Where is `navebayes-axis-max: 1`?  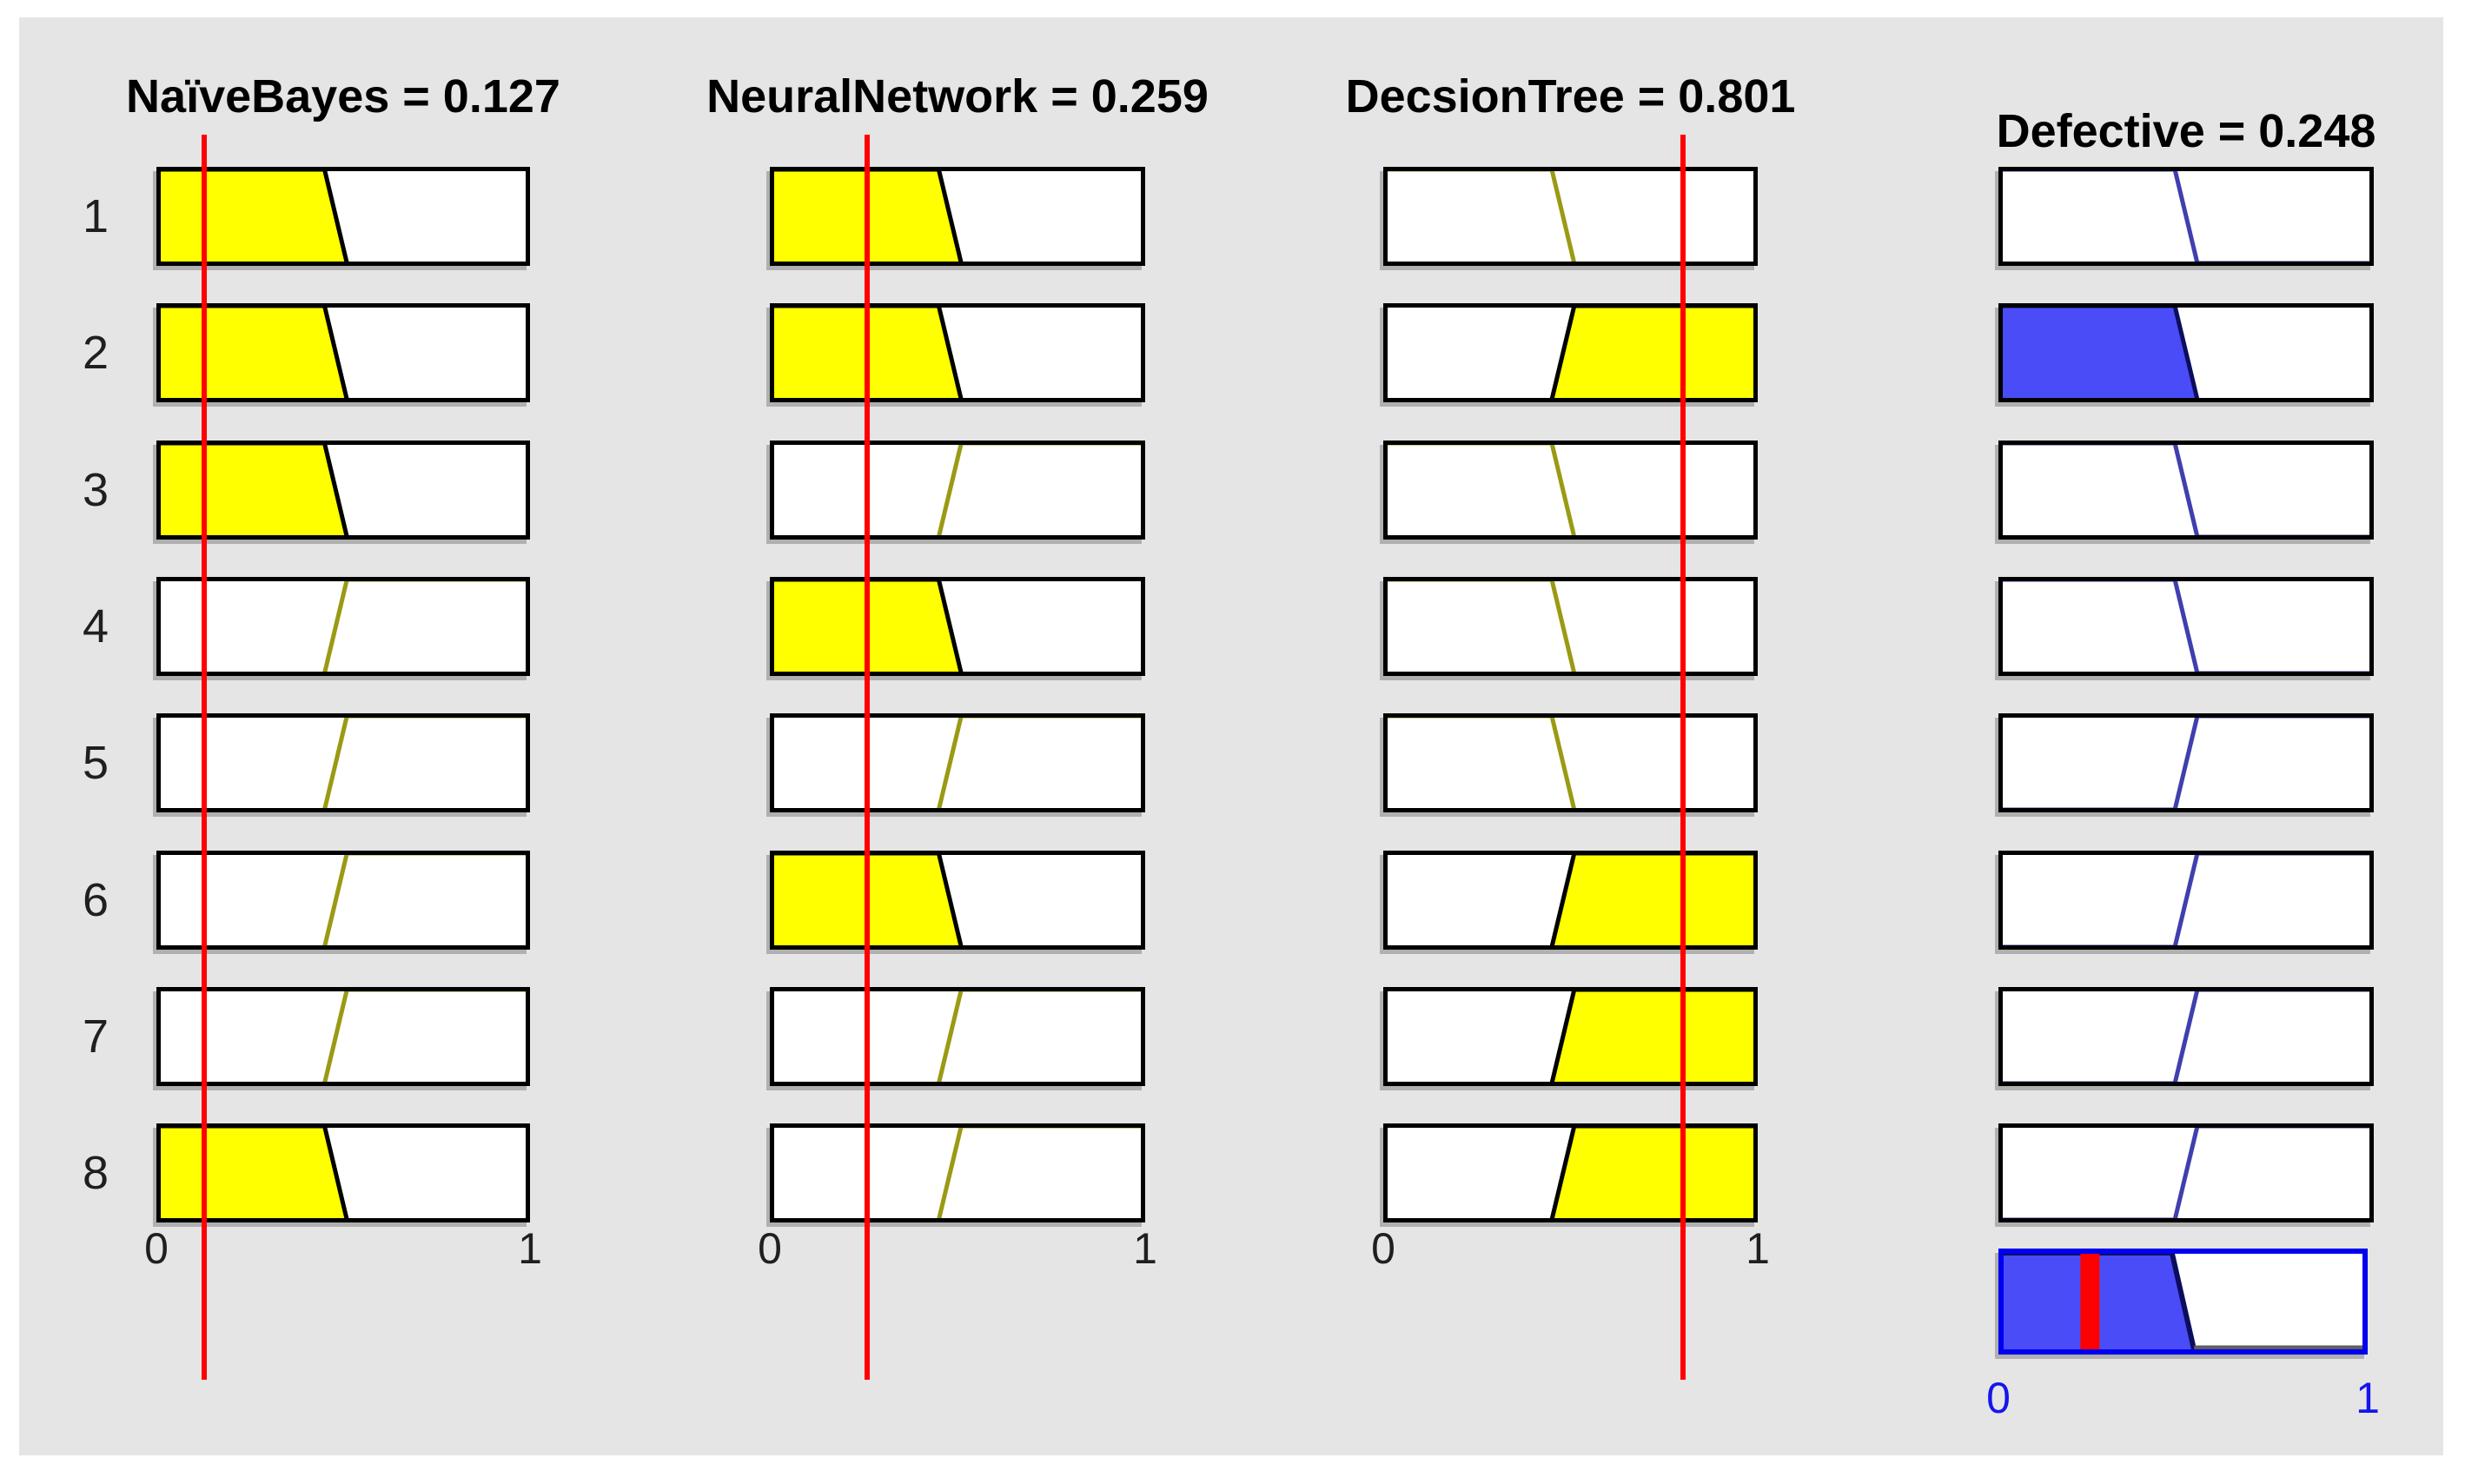 navebayes-axis-max: 1 is located at coordinates (530, 1248).